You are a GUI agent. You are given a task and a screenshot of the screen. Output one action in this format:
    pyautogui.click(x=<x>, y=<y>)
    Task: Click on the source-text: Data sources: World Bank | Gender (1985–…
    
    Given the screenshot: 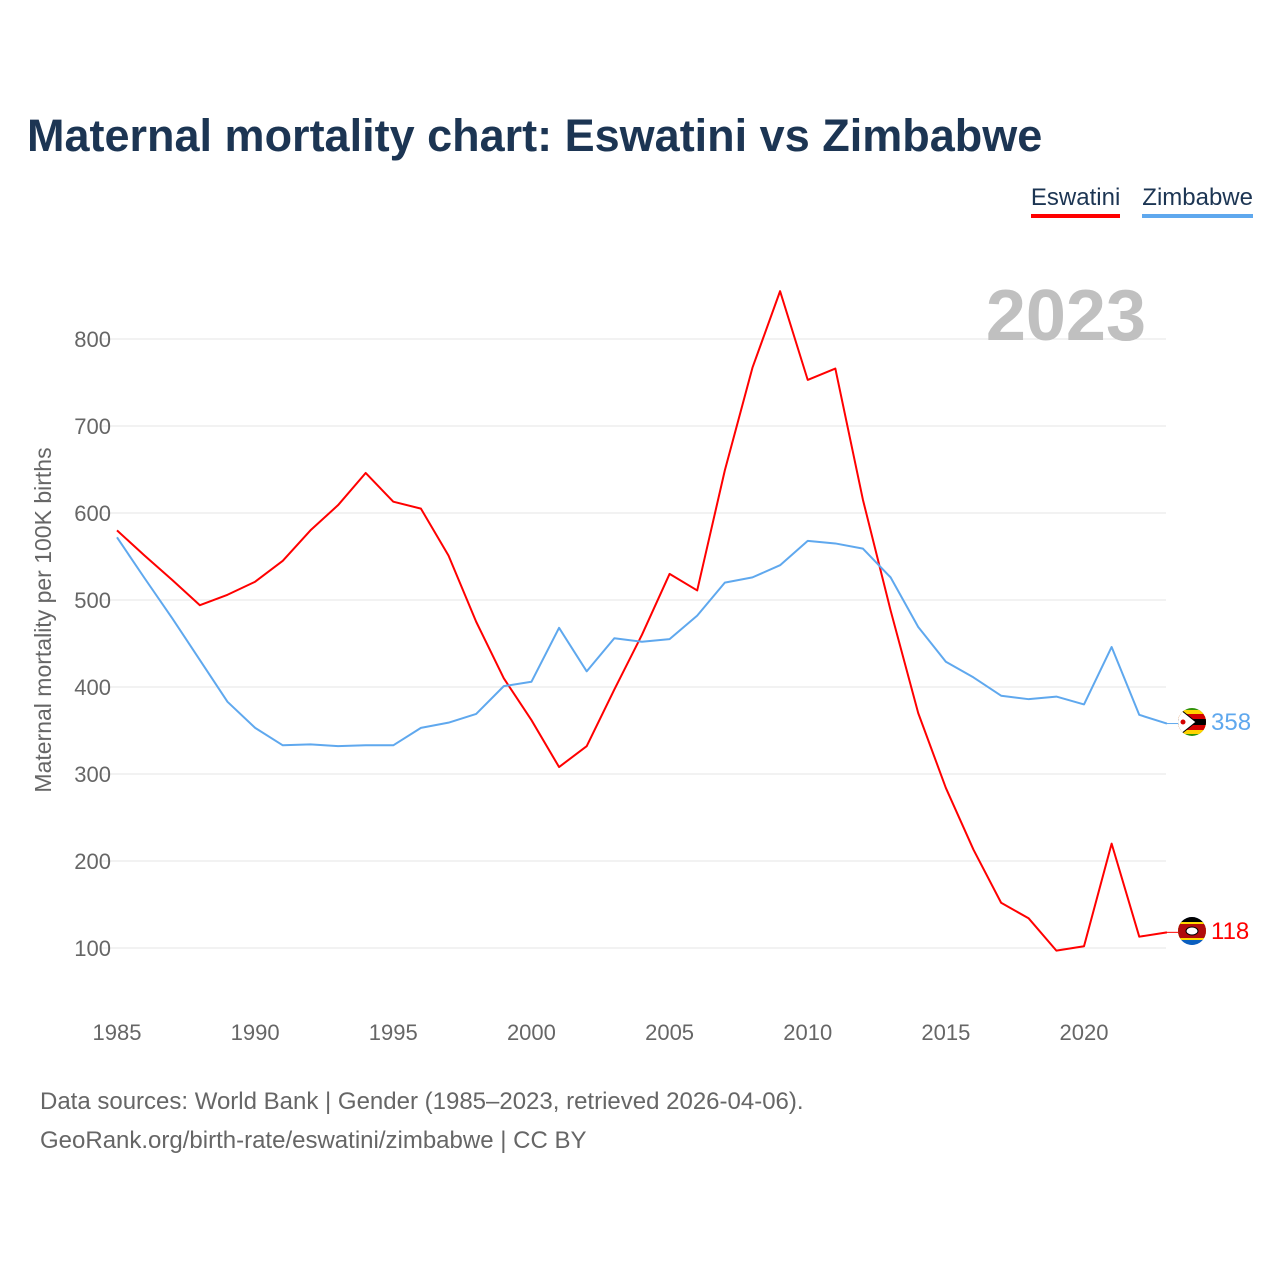 What is the action you would take?
    pyautogui.click(x=422, y=1101)
    